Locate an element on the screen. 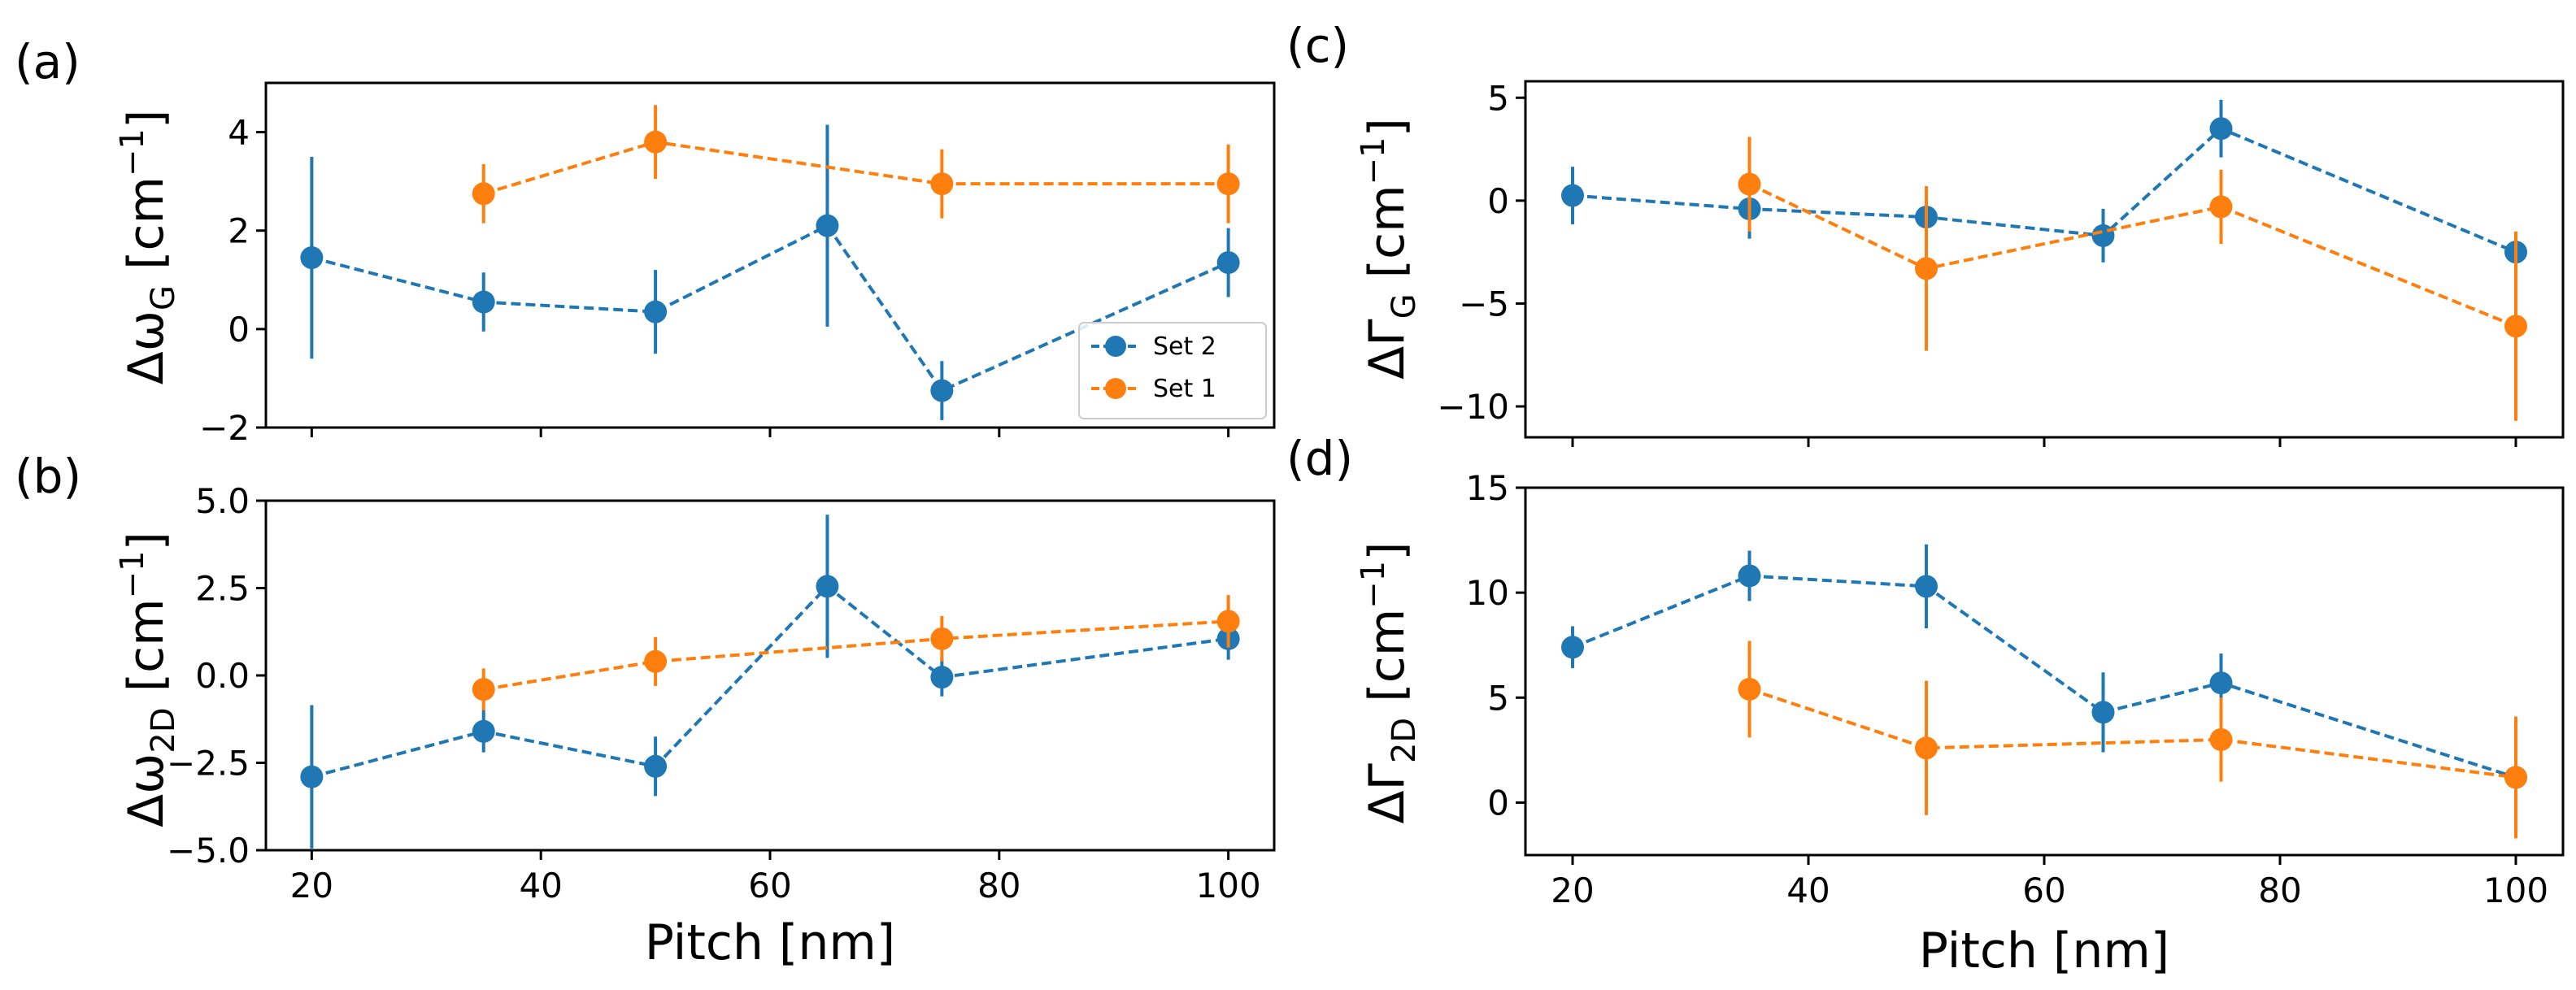 The image size is (2576, 990). panel-a-frame is located at coordinates (770, 255).